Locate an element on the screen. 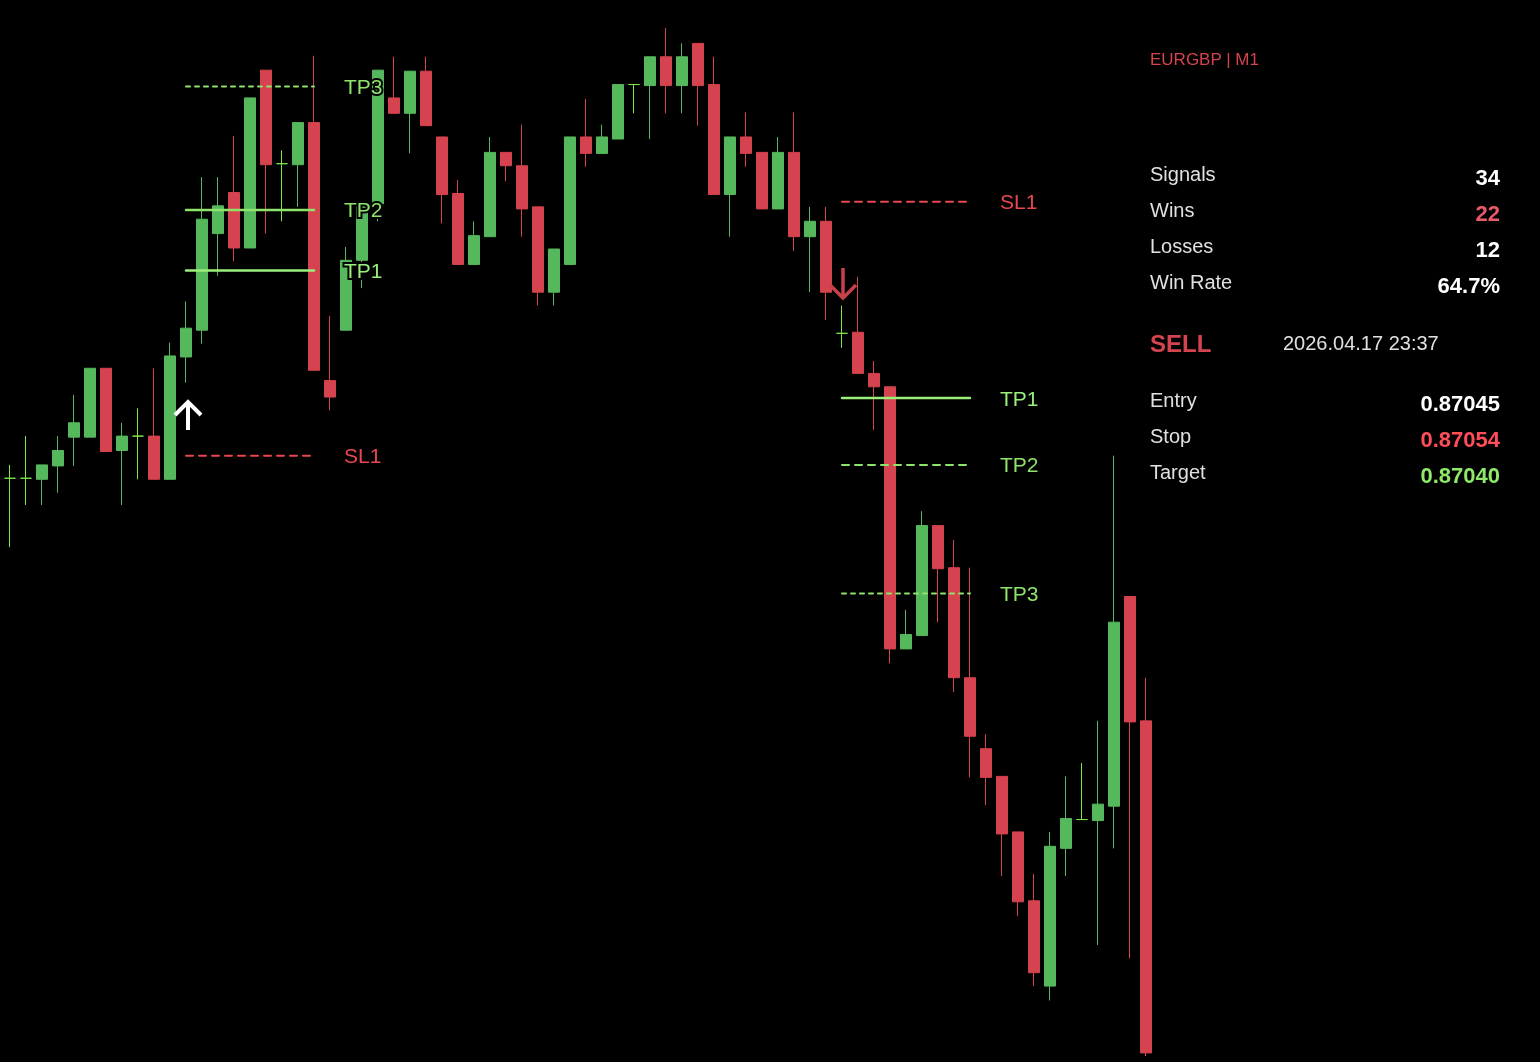 Image resolution: width=1540 pixels, height=1062 pixels. text: 34 is located at coordinates (1487, 178).